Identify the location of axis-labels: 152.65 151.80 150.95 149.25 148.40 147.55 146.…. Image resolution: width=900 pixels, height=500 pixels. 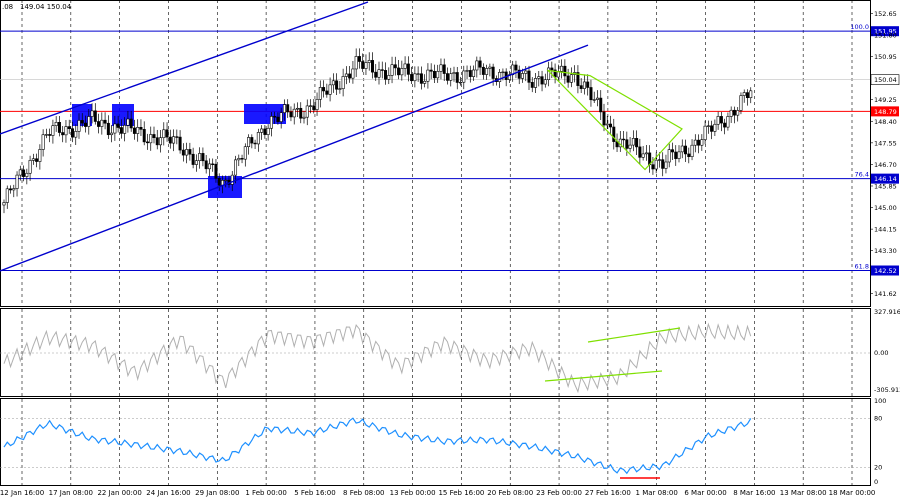
(883, 154).